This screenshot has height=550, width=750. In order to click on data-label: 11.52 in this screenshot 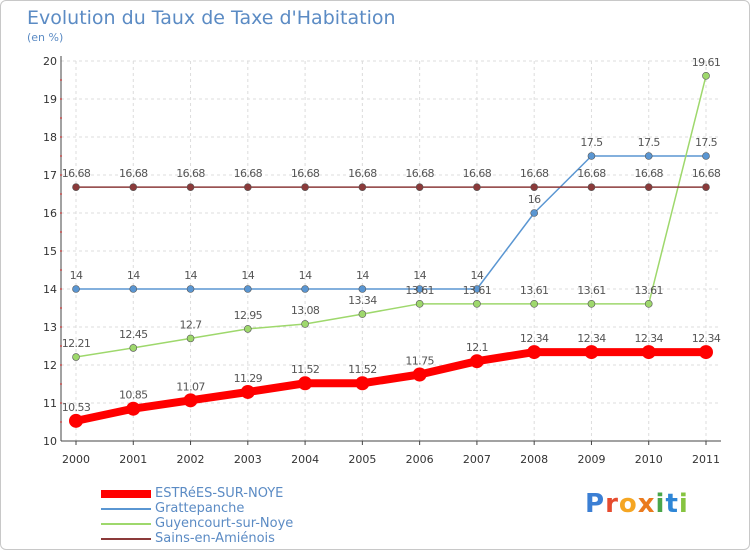, I will do `click(362, 369)`.